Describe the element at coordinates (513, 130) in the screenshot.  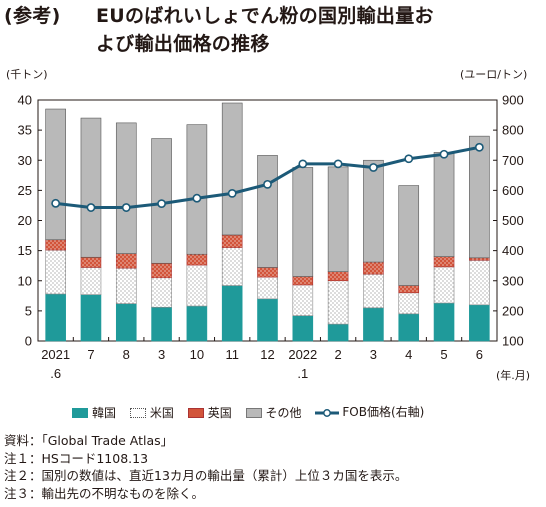
I see `y-right-tick-label: 800` at that location.